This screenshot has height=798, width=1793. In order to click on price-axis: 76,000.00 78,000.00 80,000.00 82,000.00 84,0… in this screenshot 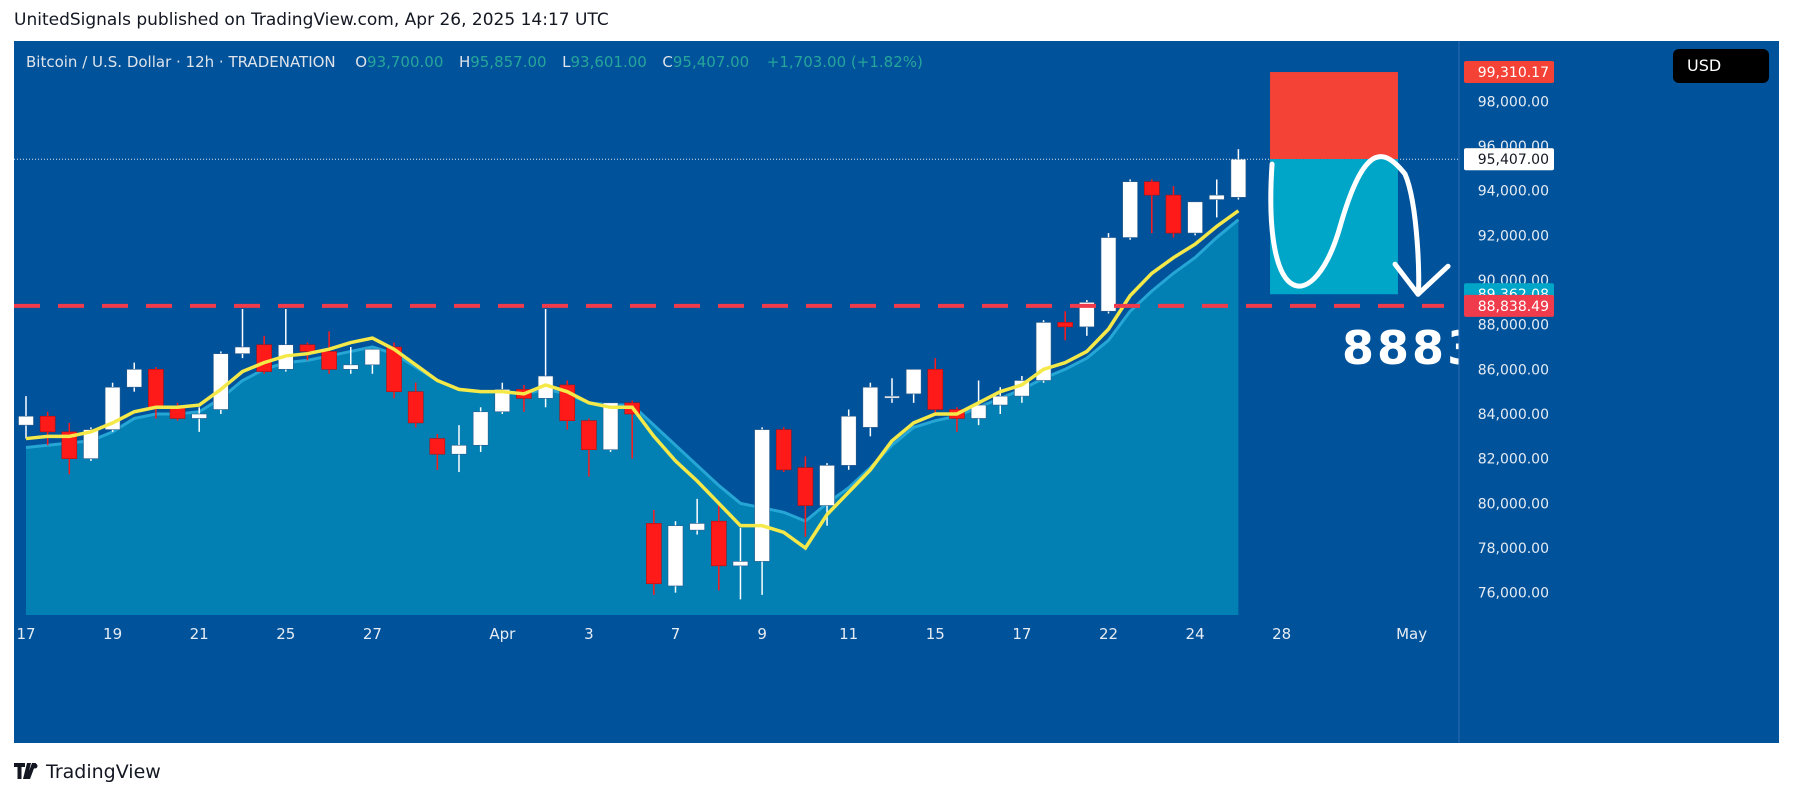, I will do `click(1619, 328)`.